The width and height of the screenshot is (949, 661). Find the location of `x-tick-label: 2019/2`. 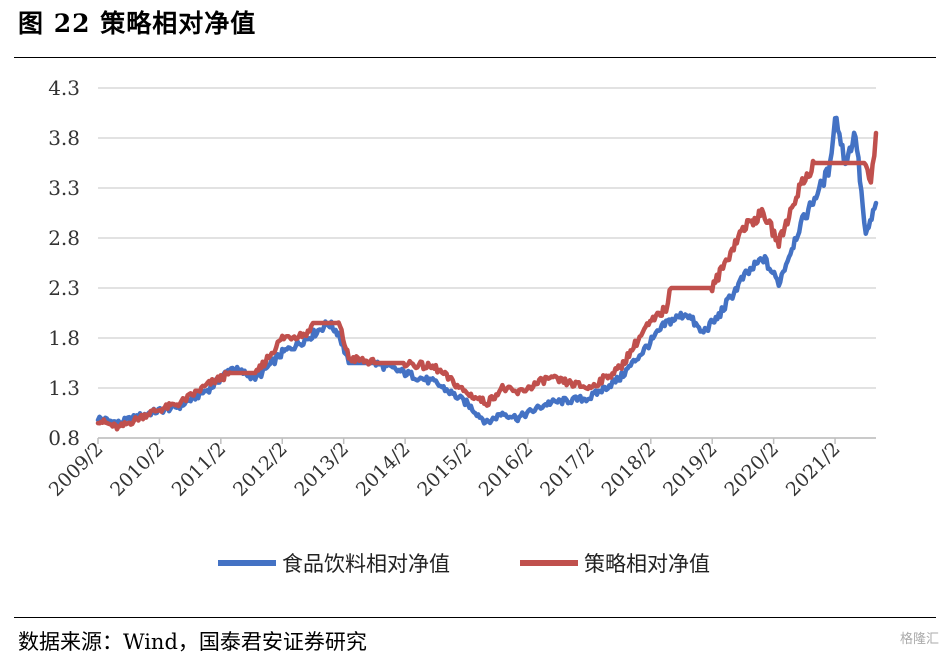

x-tick-label: 2019/2 is located at coordinates (690, 469).